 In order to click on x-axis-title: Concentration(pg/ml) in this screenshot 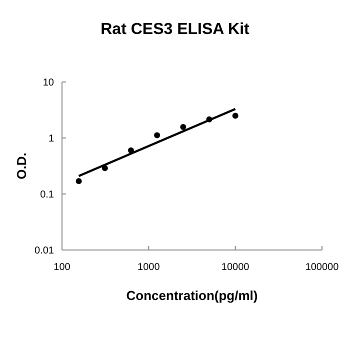, I will do `click(192, 295)`.